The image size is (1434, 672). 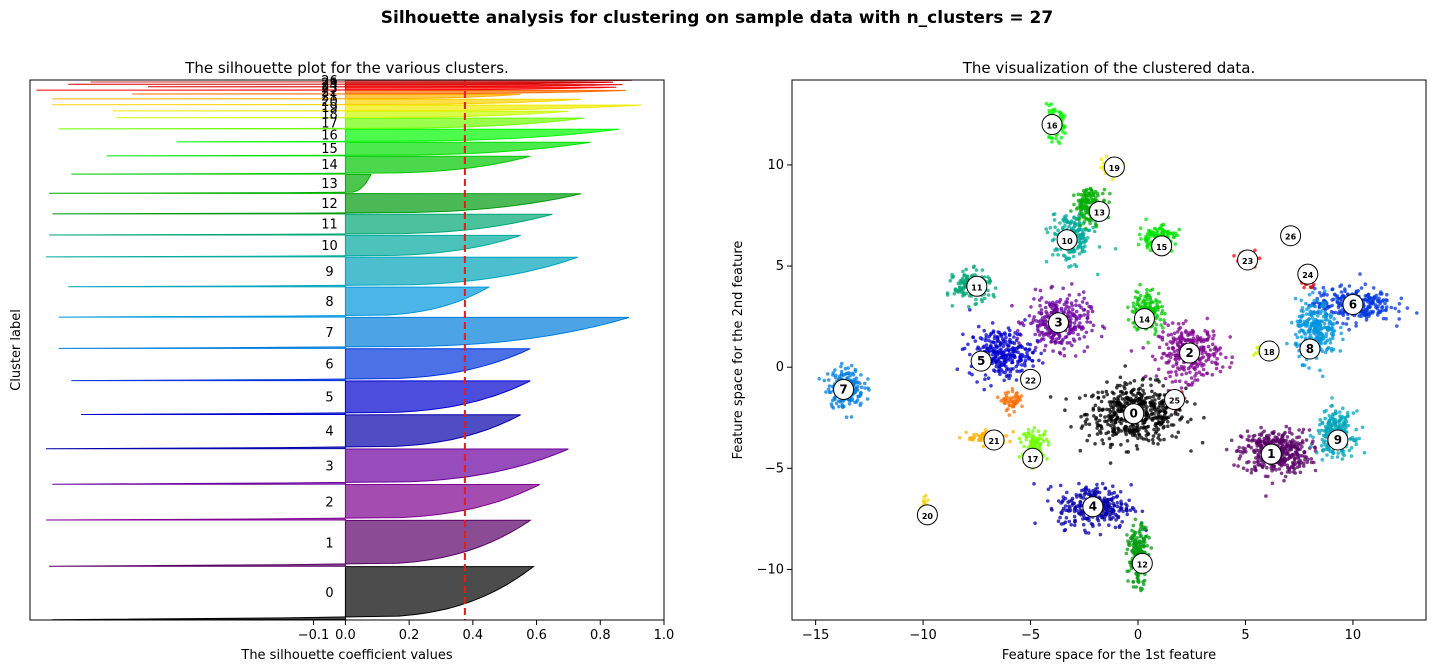 What do you see at coordinates (329, 543) in the screenshot?
I see `silhouette-cluster-label: 1` at bounding box center [329, 543].